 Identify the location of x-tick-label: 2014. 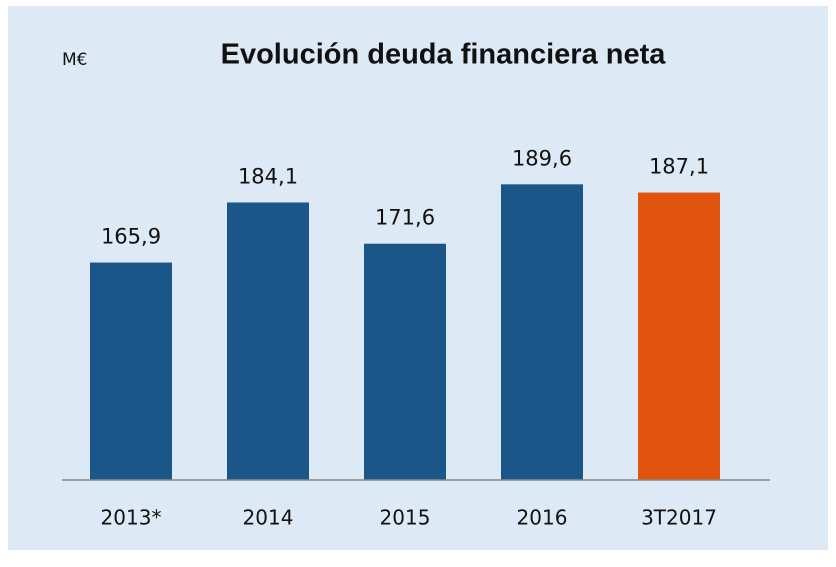
(268, 518).